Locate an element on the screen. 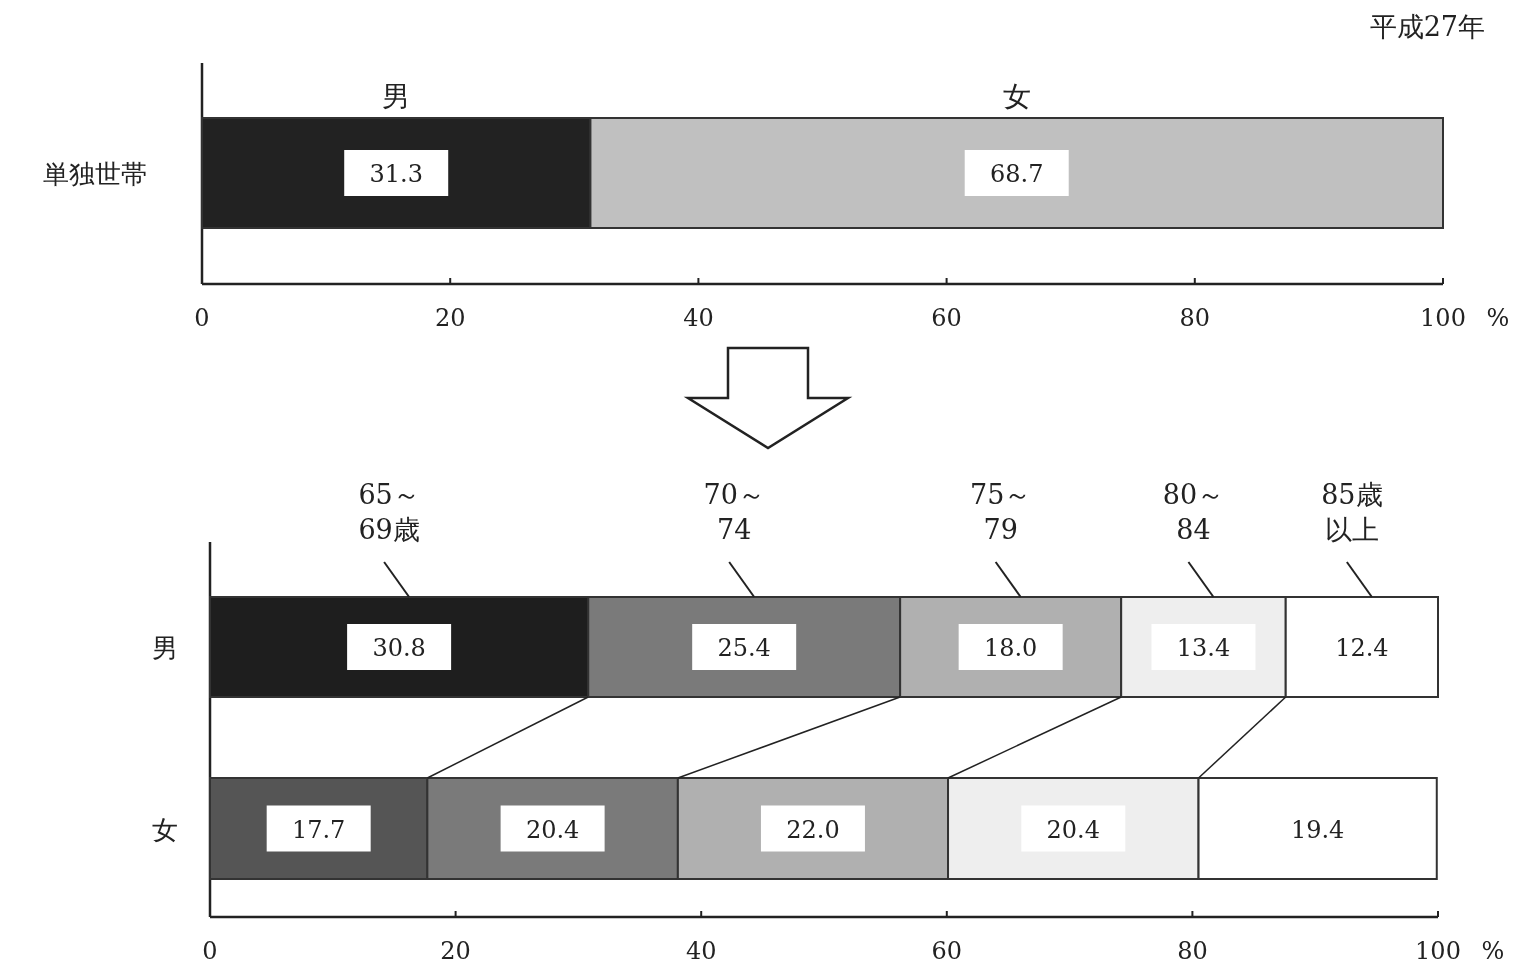 The image size is (1518, 961). data-label: 13.4 is located at coordinates (1203, 648).